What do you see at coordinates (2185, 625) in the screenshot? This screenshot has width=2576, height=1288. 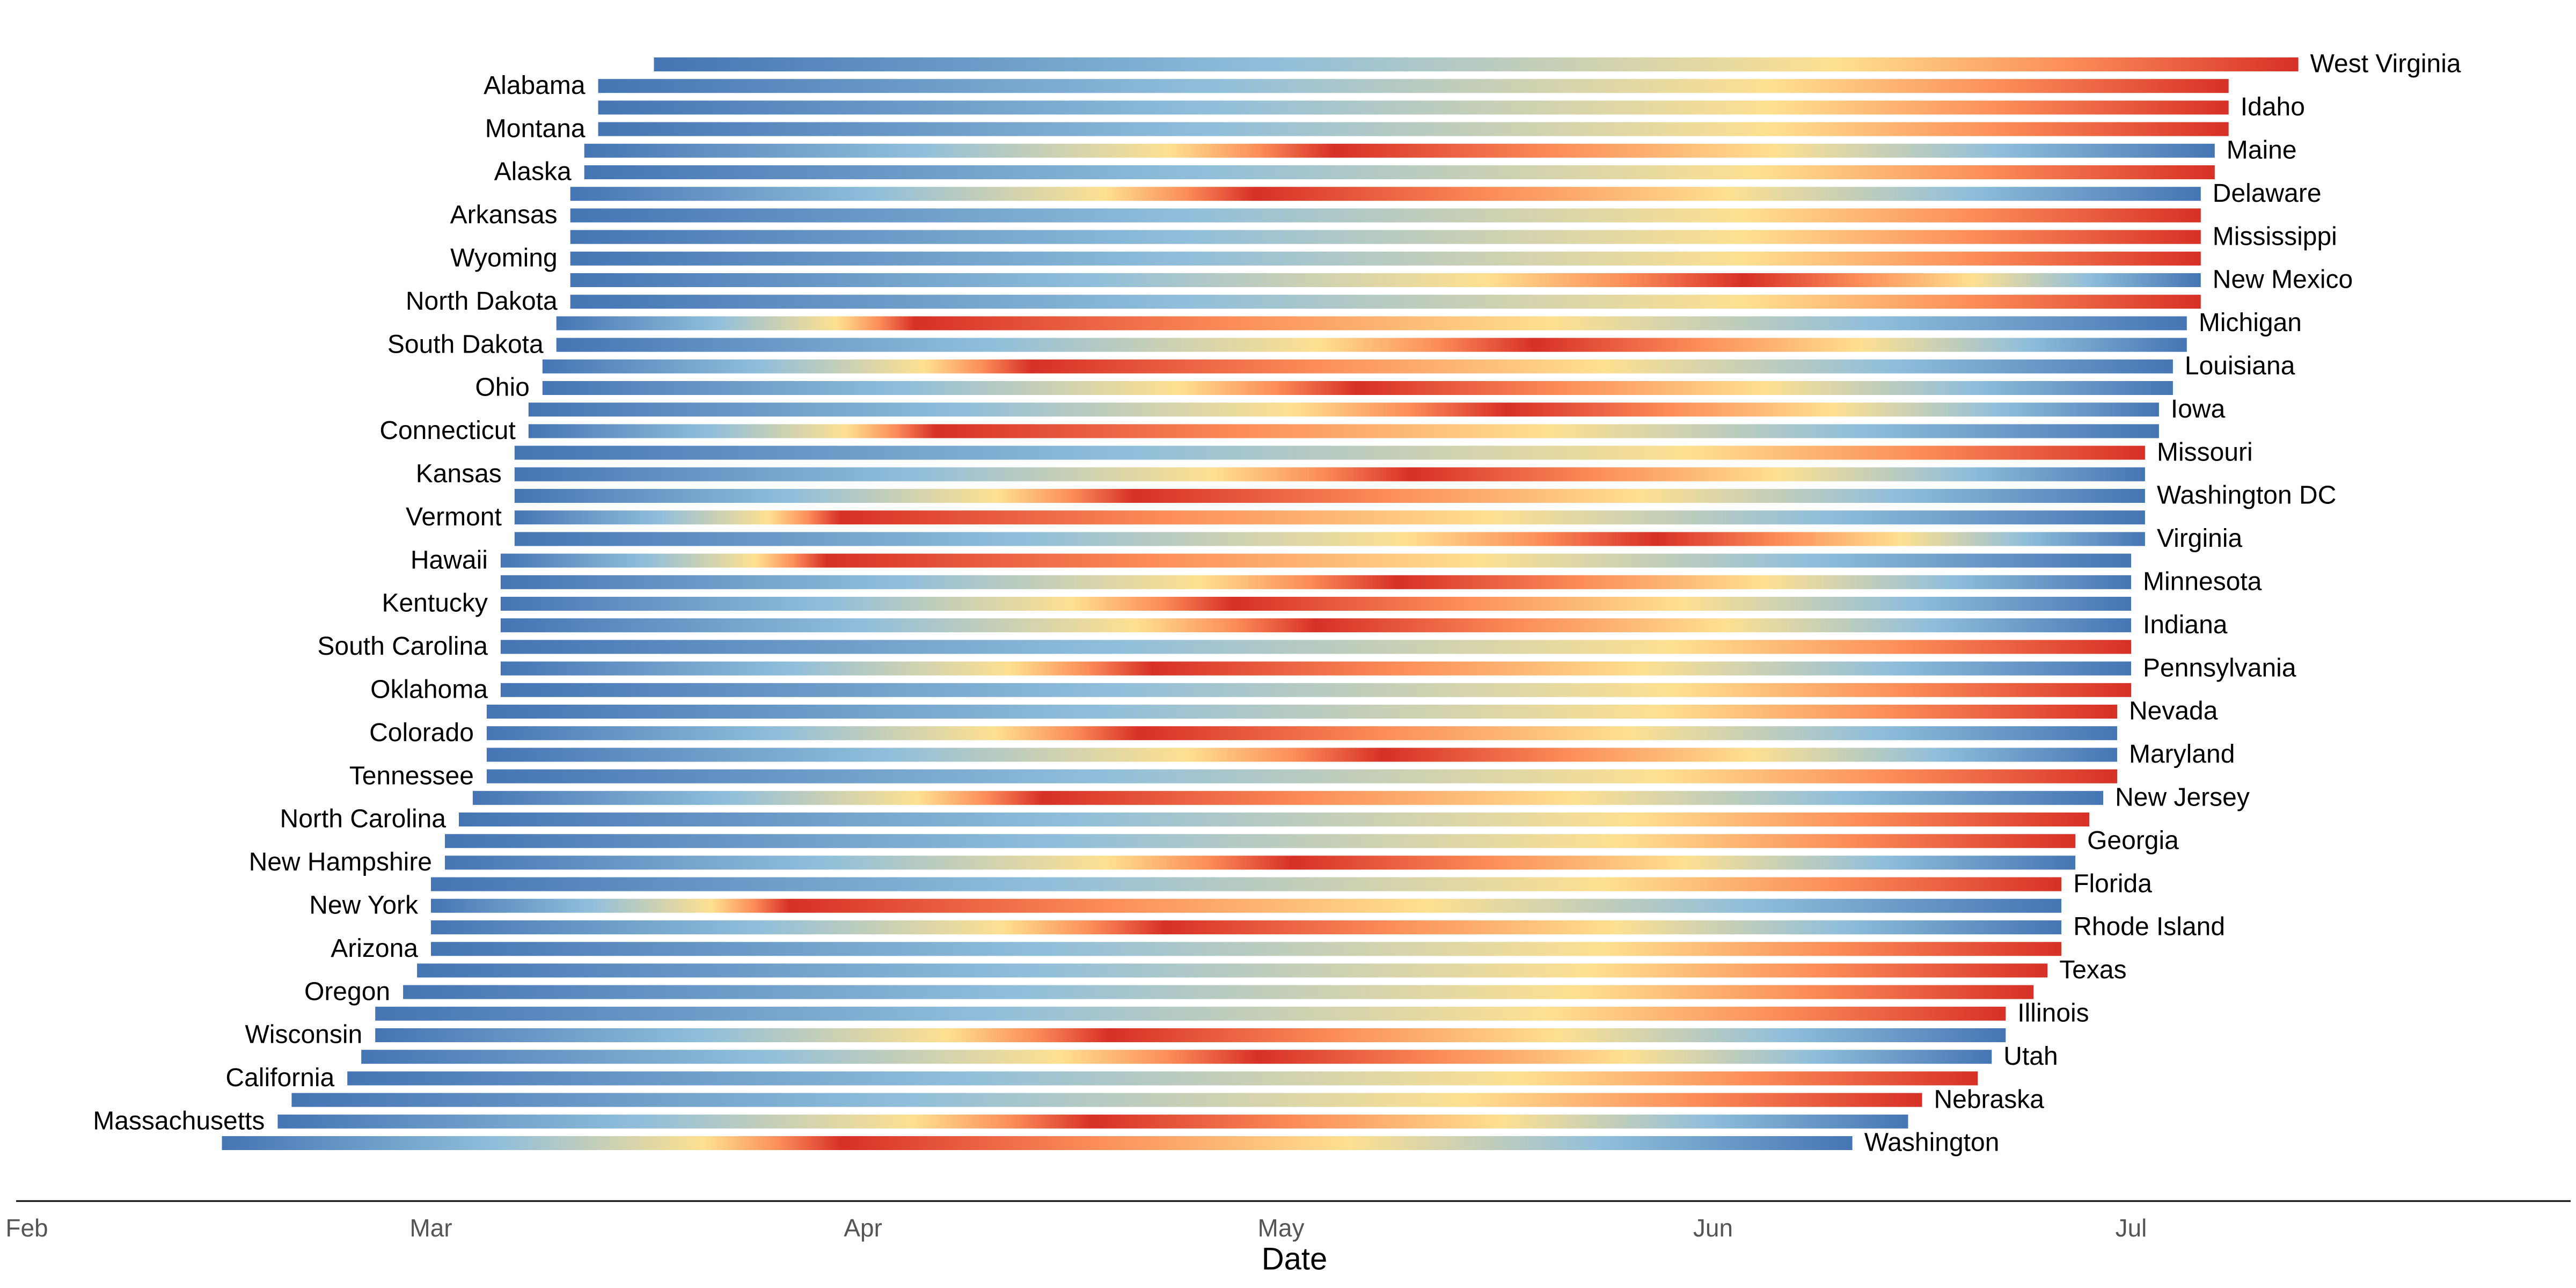 I see `state-label: Indiana` at bounding box center [2185, 625].